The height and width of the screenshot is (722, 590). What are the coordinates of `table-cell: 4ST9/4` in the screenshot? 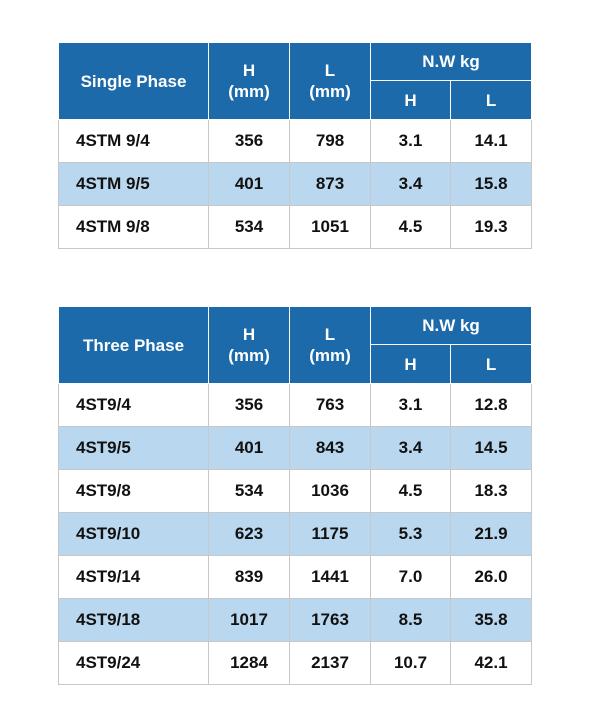 It's located at (133, 405).